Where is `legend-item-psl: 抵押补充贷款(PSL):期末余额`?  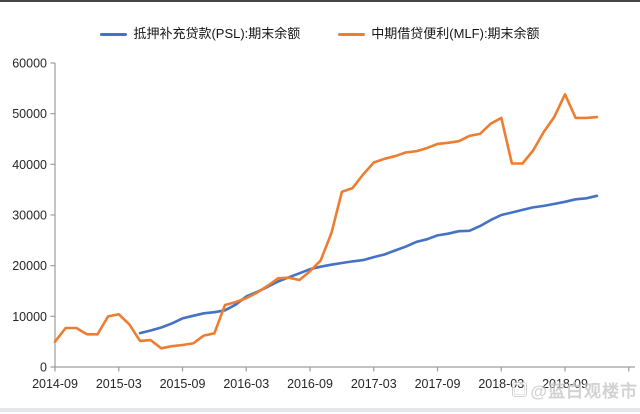 legend-item-psl: 抵押补充贷款(PSL):期末余额 is located at coordinates (200, 34).